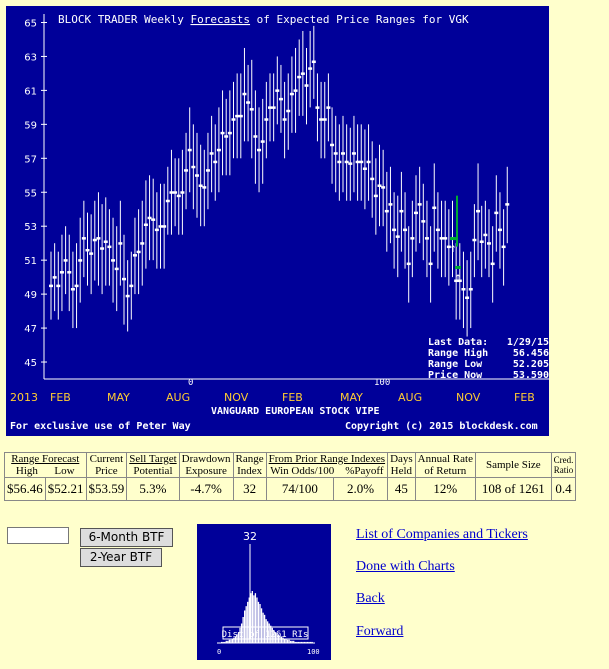 This screenshot has height=669, width=609. I want to click on range-low-label: Range Low, so click(455, 364).